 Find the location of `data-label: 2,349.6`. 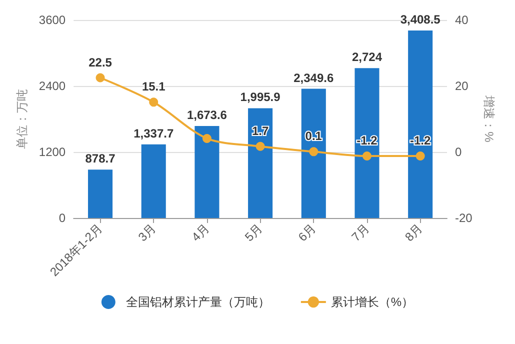

data-label: 2,349.6 is located at coordinates (314, 77).